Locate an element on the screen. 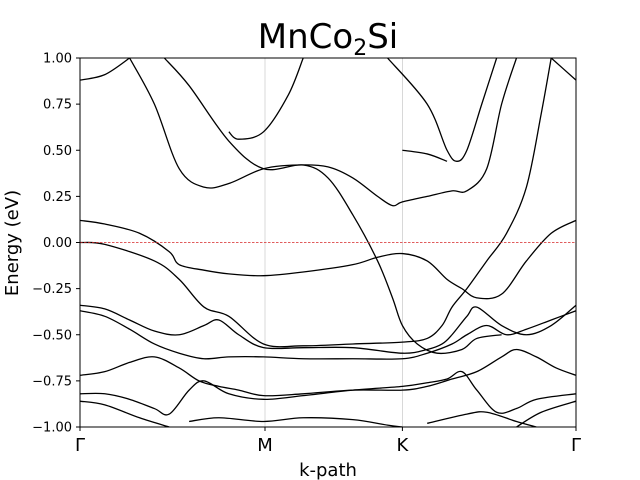 The height and width of the screenshot is (480, 640). y-tick-label: 0.75 is located at coordinates (57, 105).